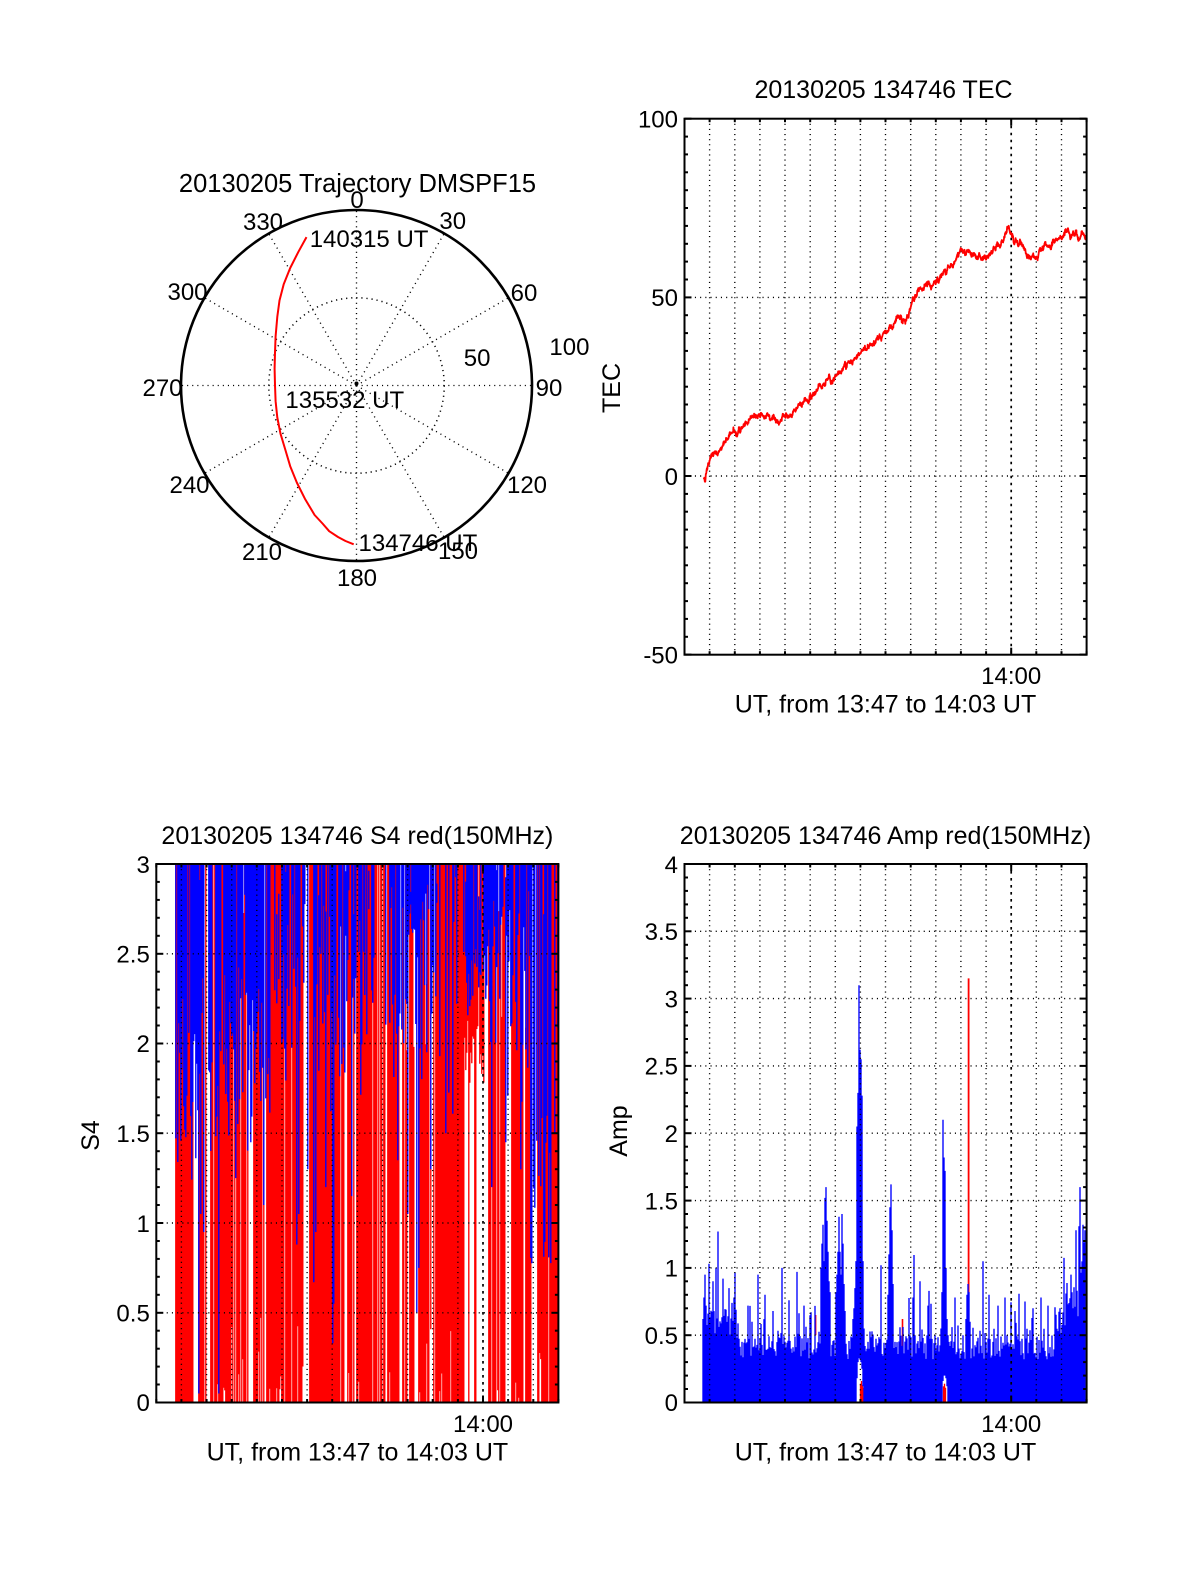 Image resolution: width=1200 pixels, height=1575 pixels. I want to click on svg-text: 4, so click(671, 865).